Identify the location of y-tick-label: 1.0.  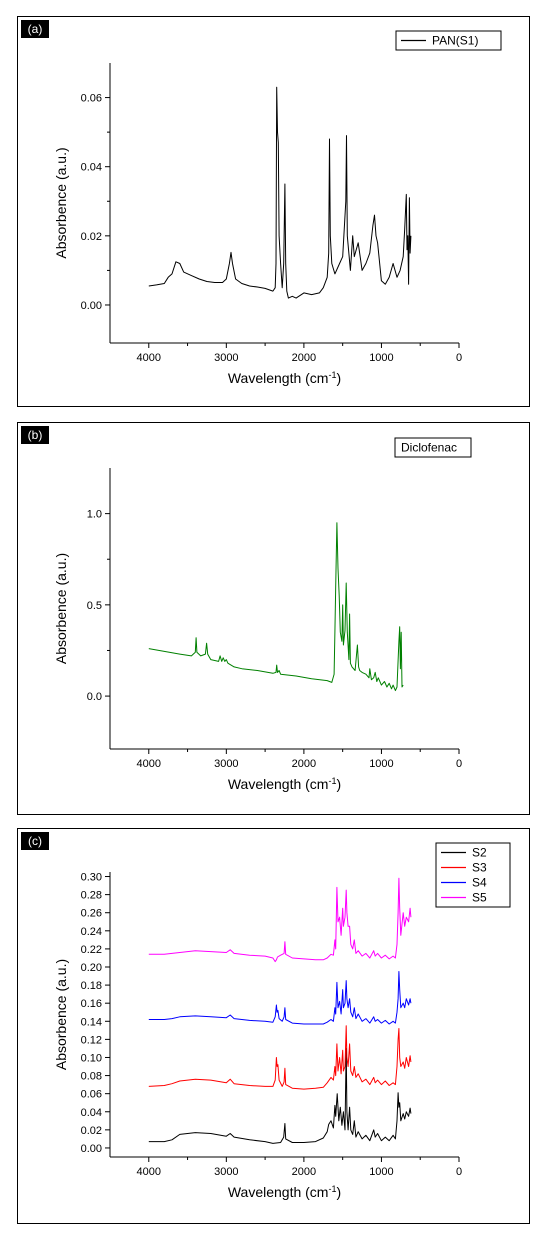
(94, 515).